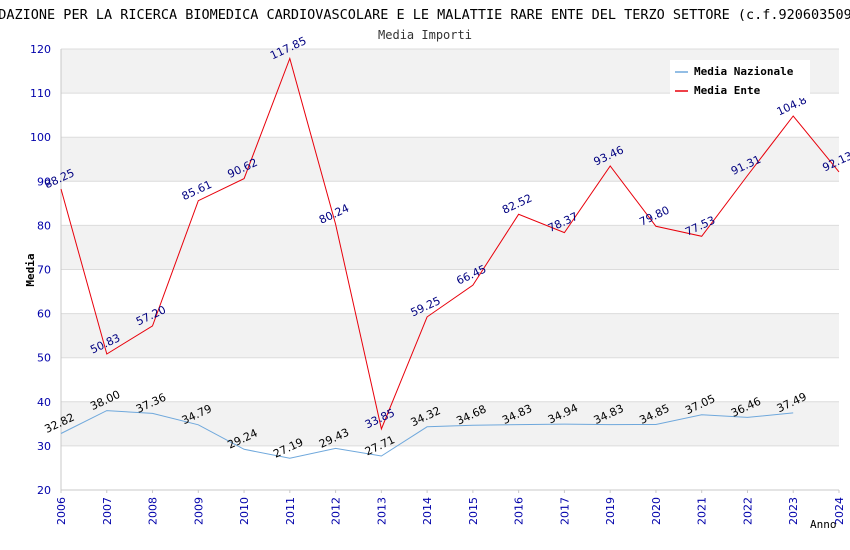 The width and height of the screenshot is (850, 550). Describe the element at coordinates (823, 524) in the screenshot. I see `x-axis-label: Anno` at that location.